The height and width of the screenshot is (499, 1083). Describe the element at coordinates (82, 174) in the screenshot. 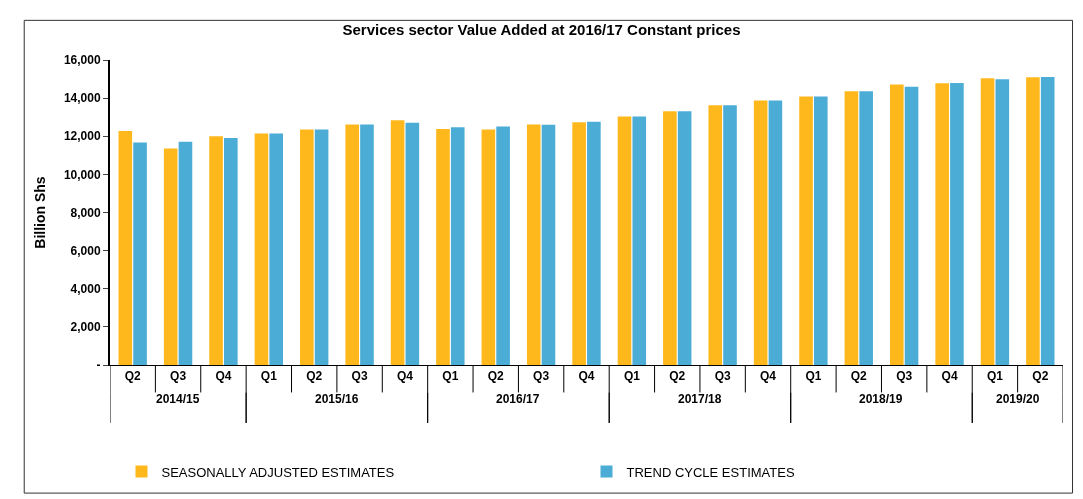

I see `y-tick-label: 10,000` at that location.